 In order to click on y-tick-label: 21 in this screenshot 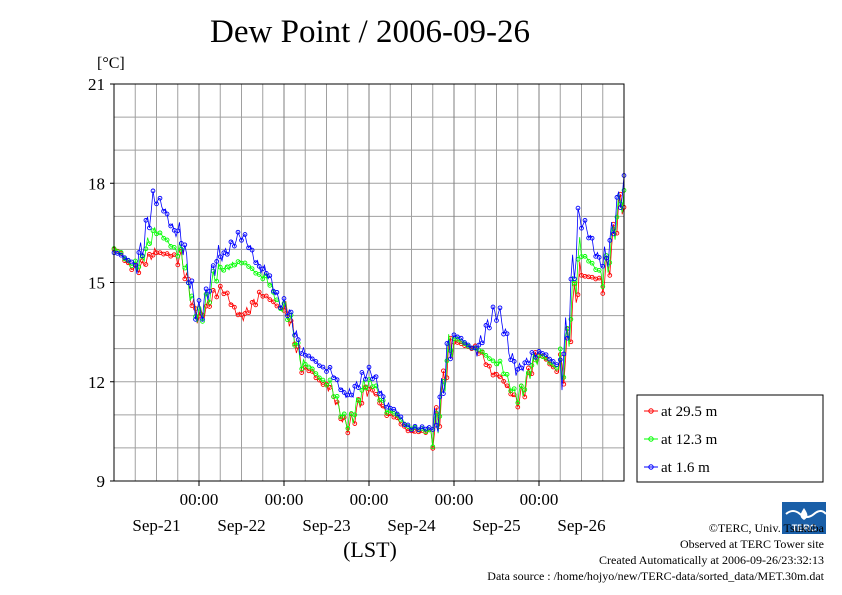, I will do `click(96, 84)`.